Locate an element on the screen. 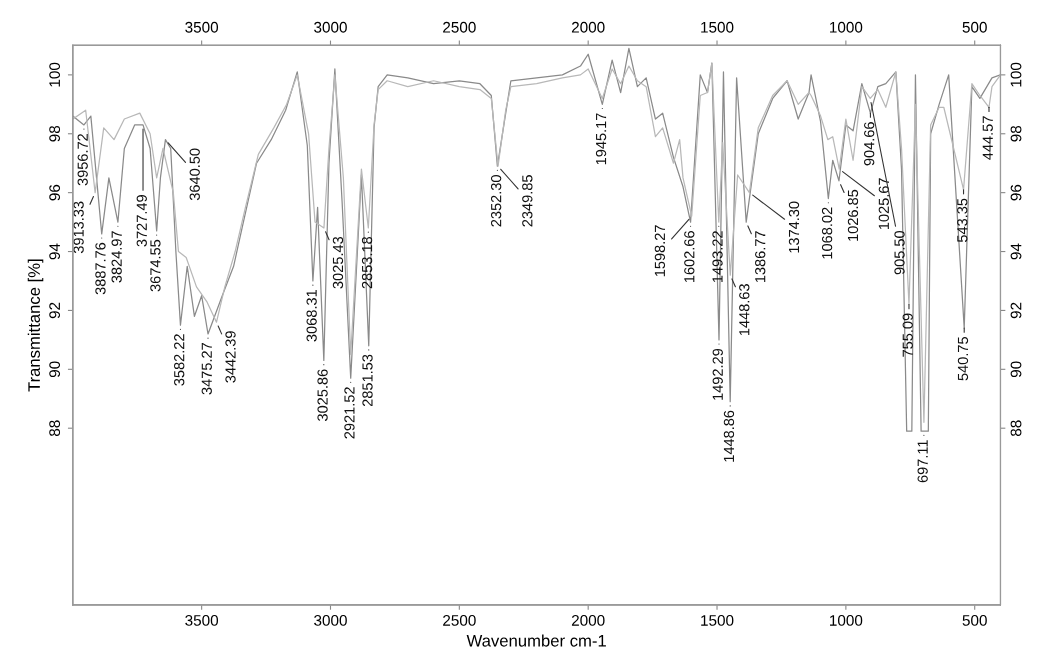 The height and width of the screenshot is (649, 1040). annotation: 2851.53 is located at coordinates (367, 380).